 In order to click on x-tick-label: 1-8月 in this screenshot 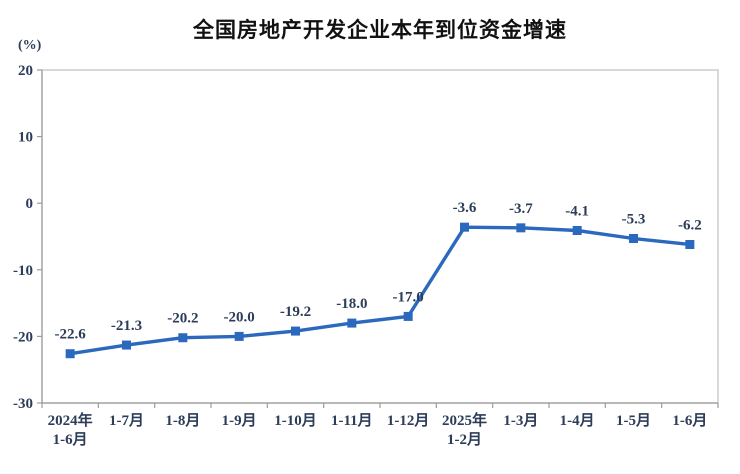, I will do `click(182, 420)`.